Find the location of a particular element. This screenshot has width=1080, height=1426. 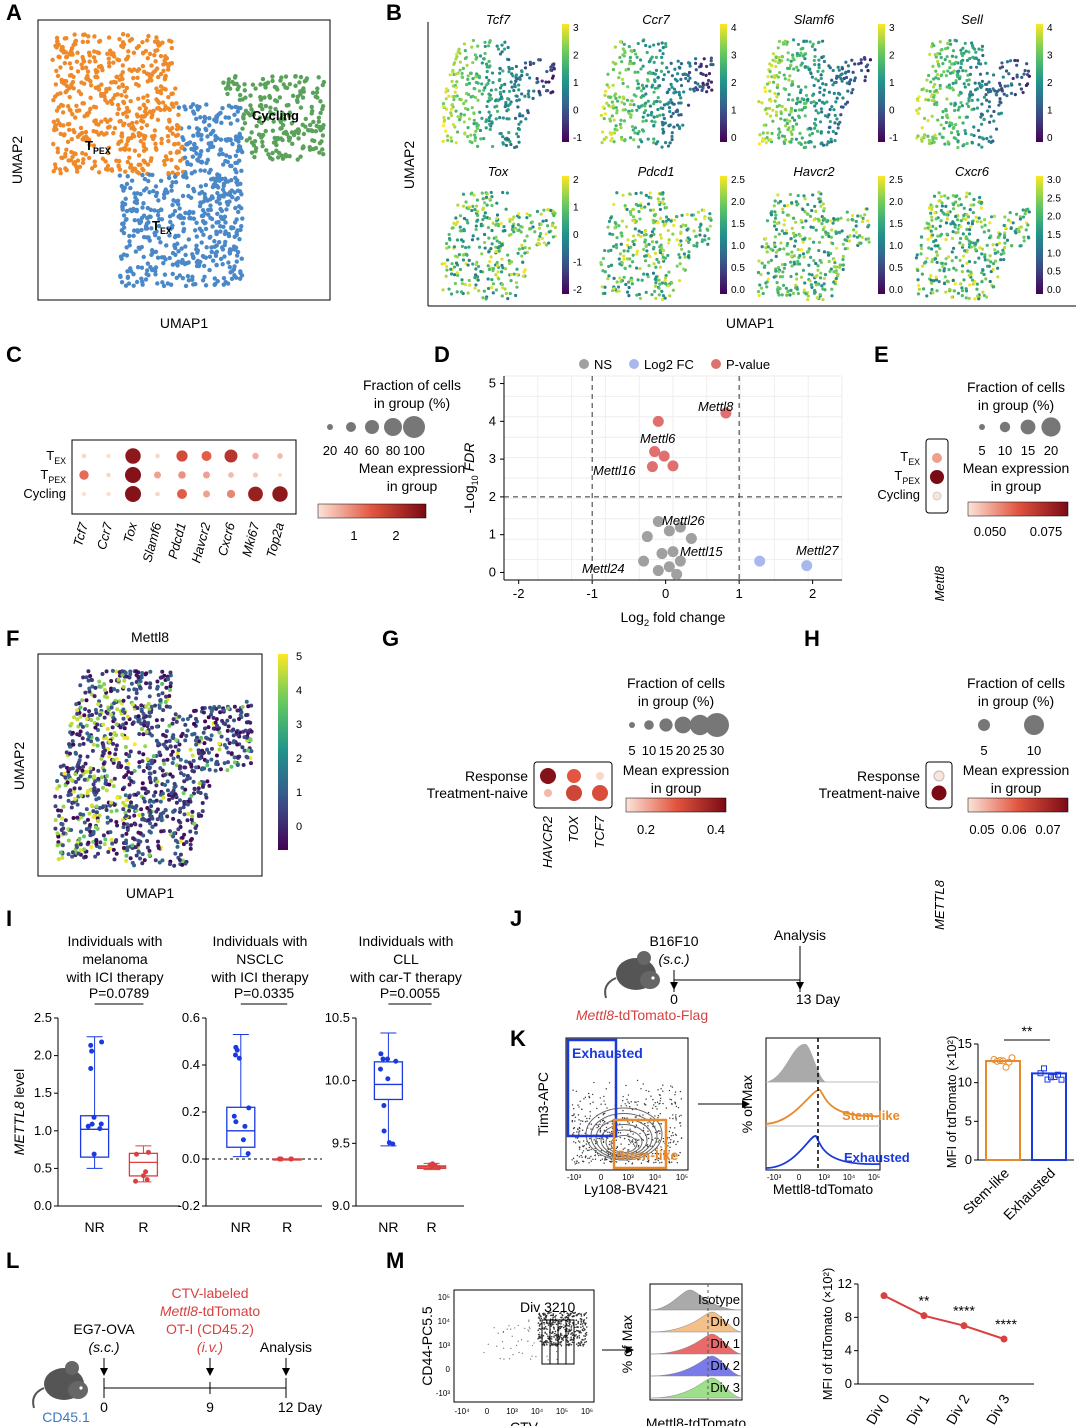

colorbar-tick: 3 is located at coordinates (892, 28).